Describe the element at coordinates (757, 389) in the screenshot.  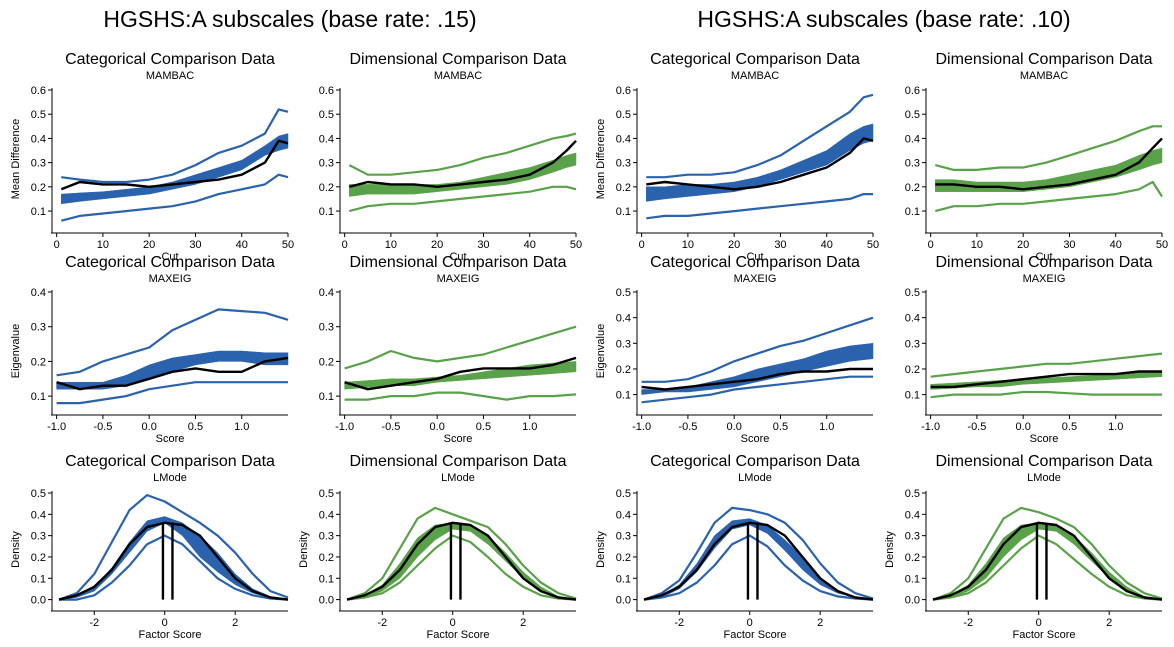
I see `panel-2-3-comparison-lower-line` at that location.